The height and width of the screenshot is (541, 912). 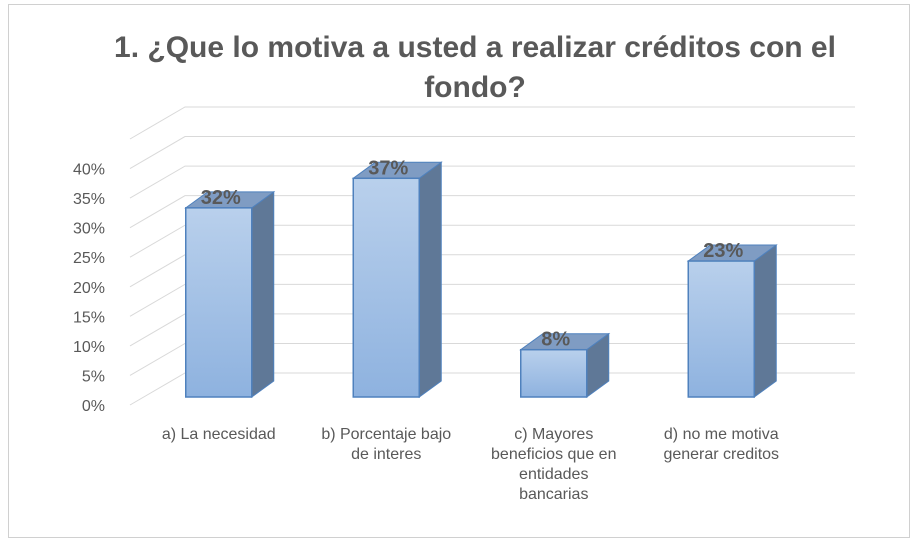 I want to click on y-tick-label: 40%, so click(x=89, y=170).